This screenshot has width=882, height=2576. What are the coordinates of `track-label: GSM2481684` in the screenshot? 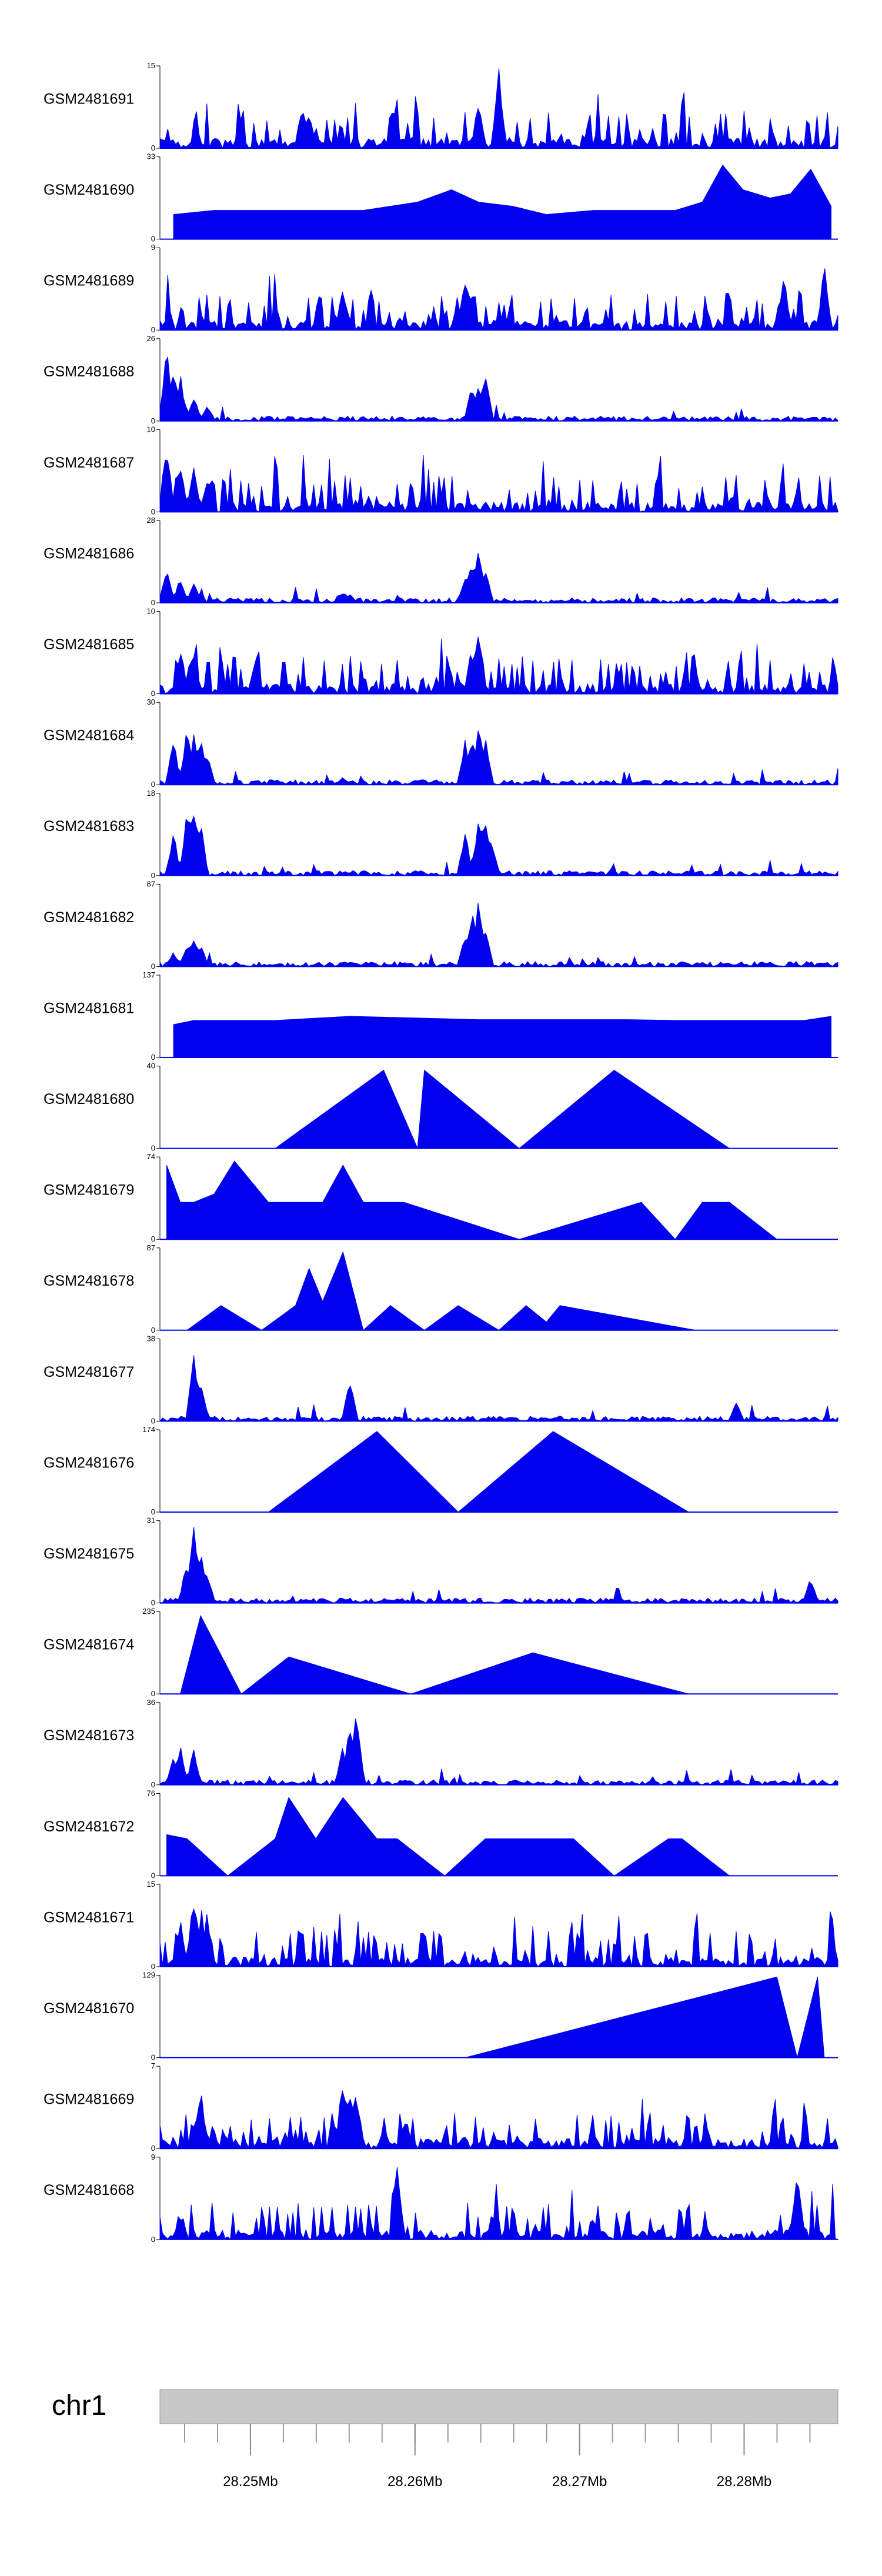 It's located at (89, 736).